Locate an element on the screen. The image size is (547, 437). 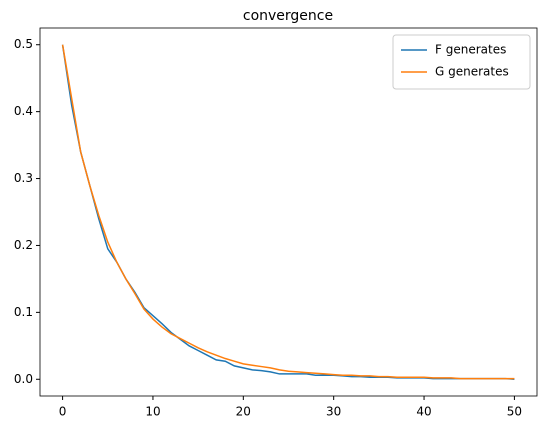
x-tick-label: 10 is located at coordinates (152, 412).